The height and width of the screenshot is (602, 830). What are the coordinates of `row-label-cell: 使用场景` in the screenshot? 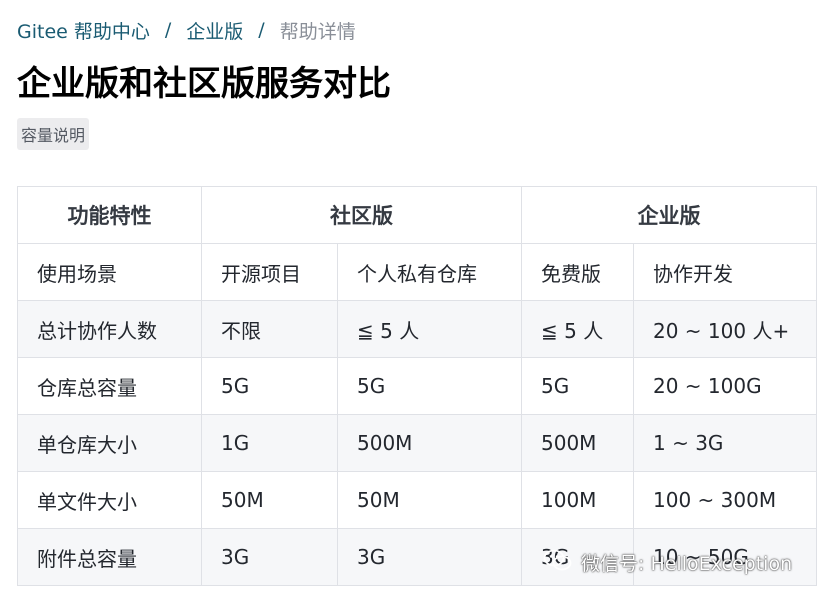 It's located at (109, 272).